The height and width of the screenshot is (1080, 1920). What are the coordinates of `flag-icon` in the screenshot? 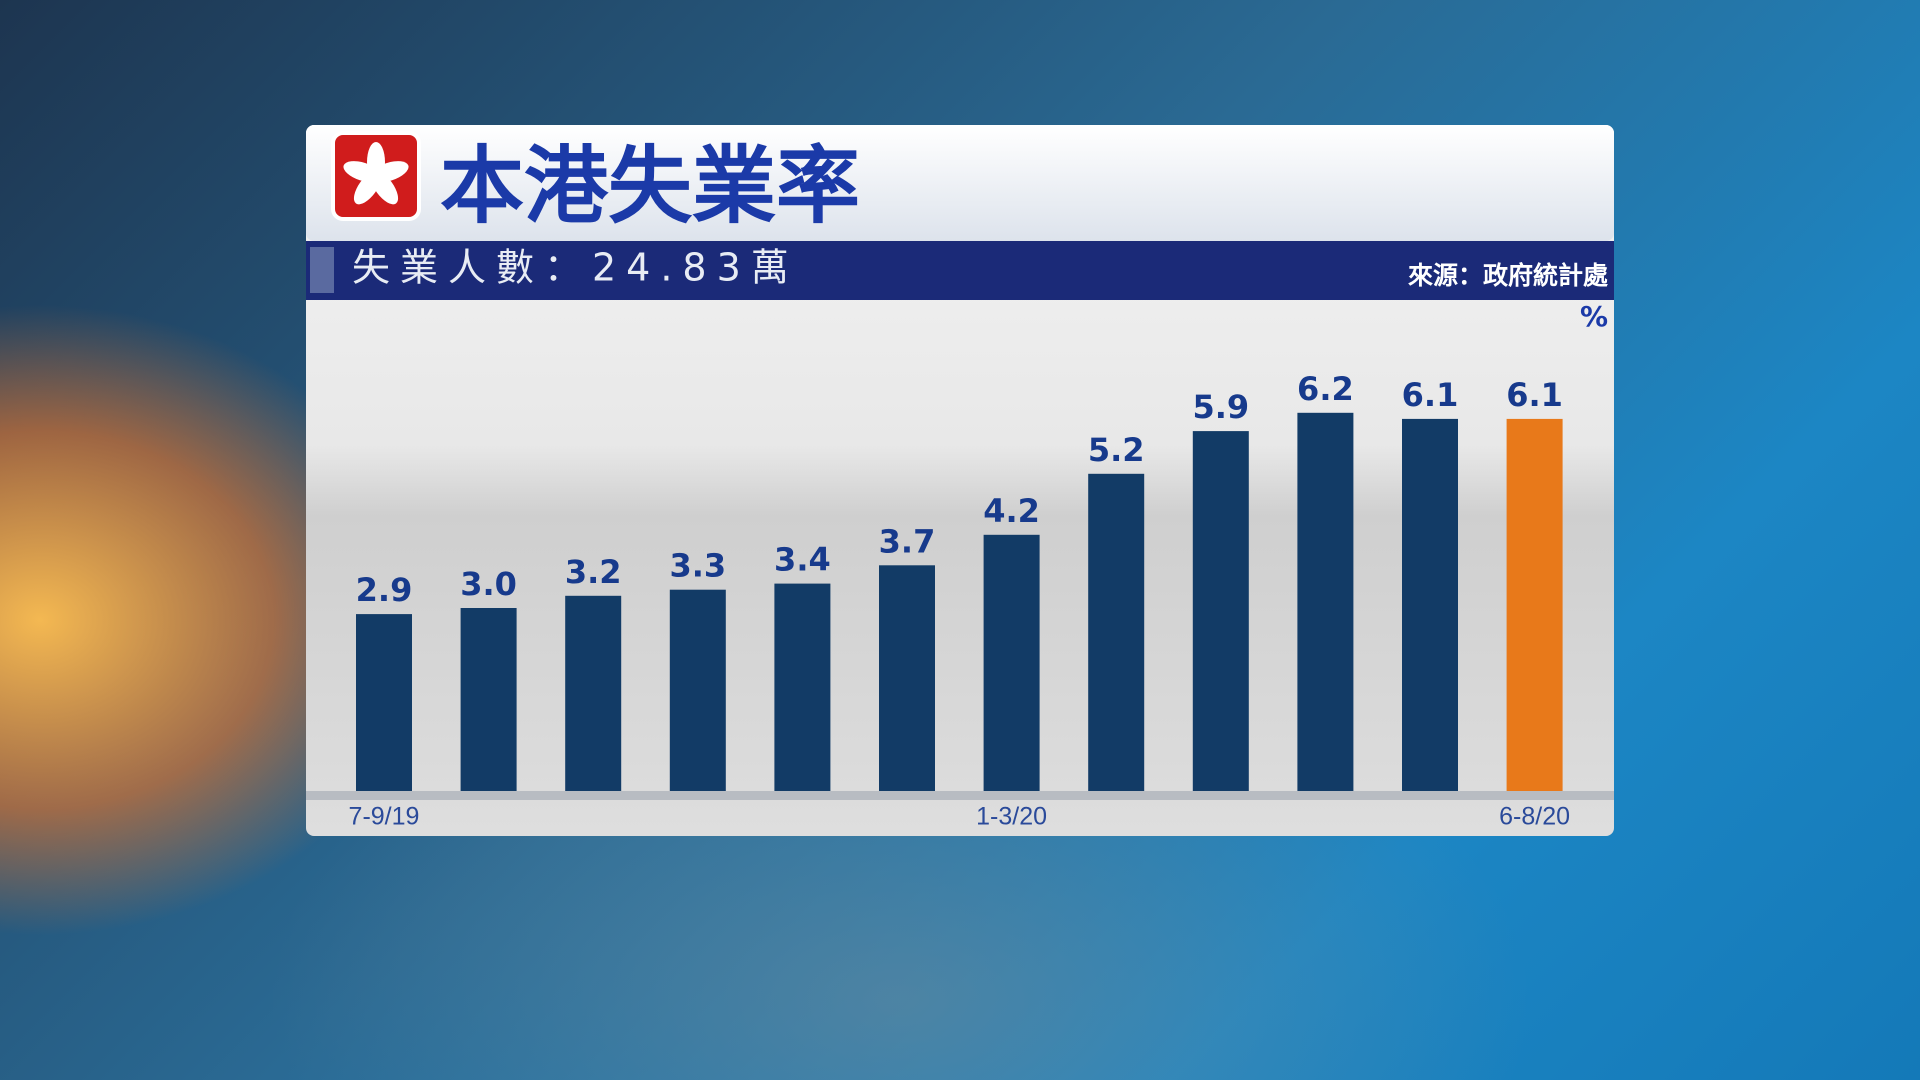 It's located at (376, 176).